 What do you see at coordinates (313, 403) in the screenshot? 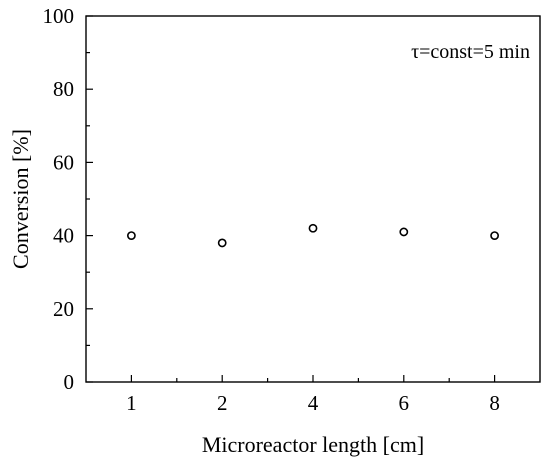
I see `x-tick-label: 4` at bounding box center [313, 403].